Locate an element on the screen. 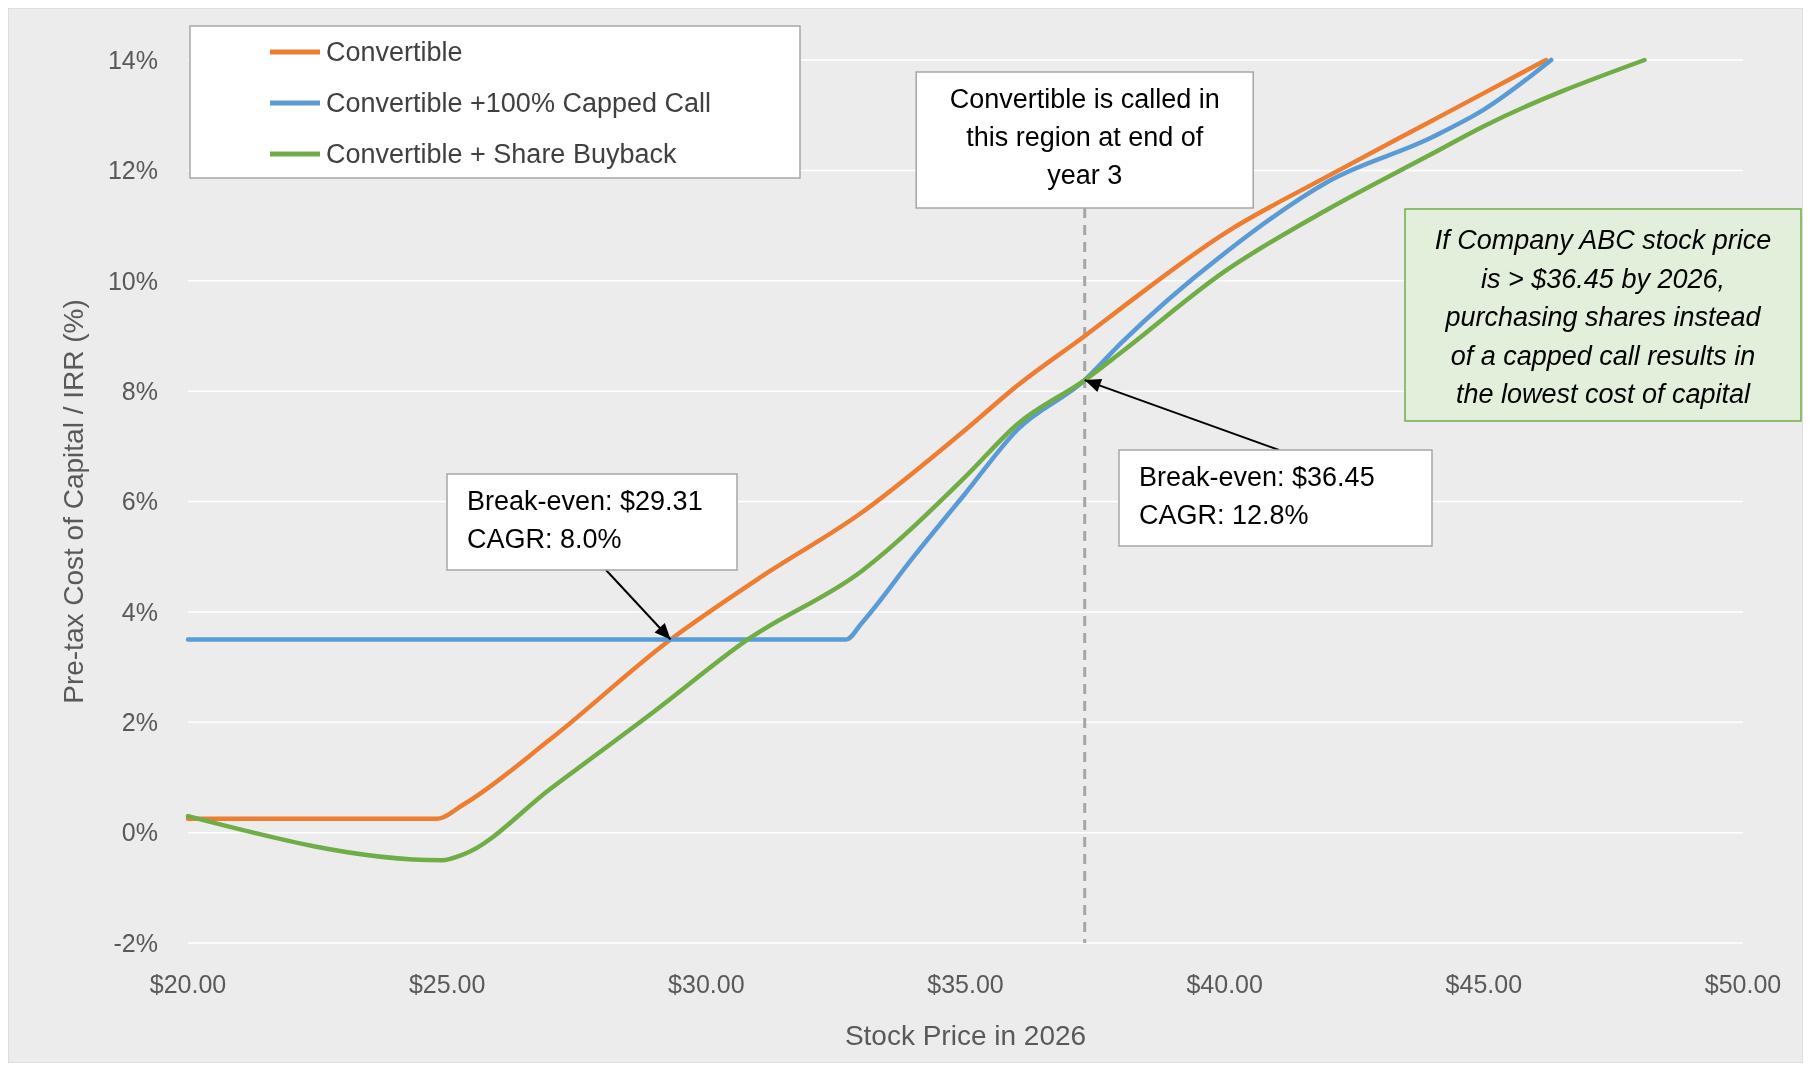 Image resolution: width=1813 pixels, height=1073 pixels. y-axis-title: Pre-tax Cost of Capital / IRR (%) is located at coordinates (73, 501).